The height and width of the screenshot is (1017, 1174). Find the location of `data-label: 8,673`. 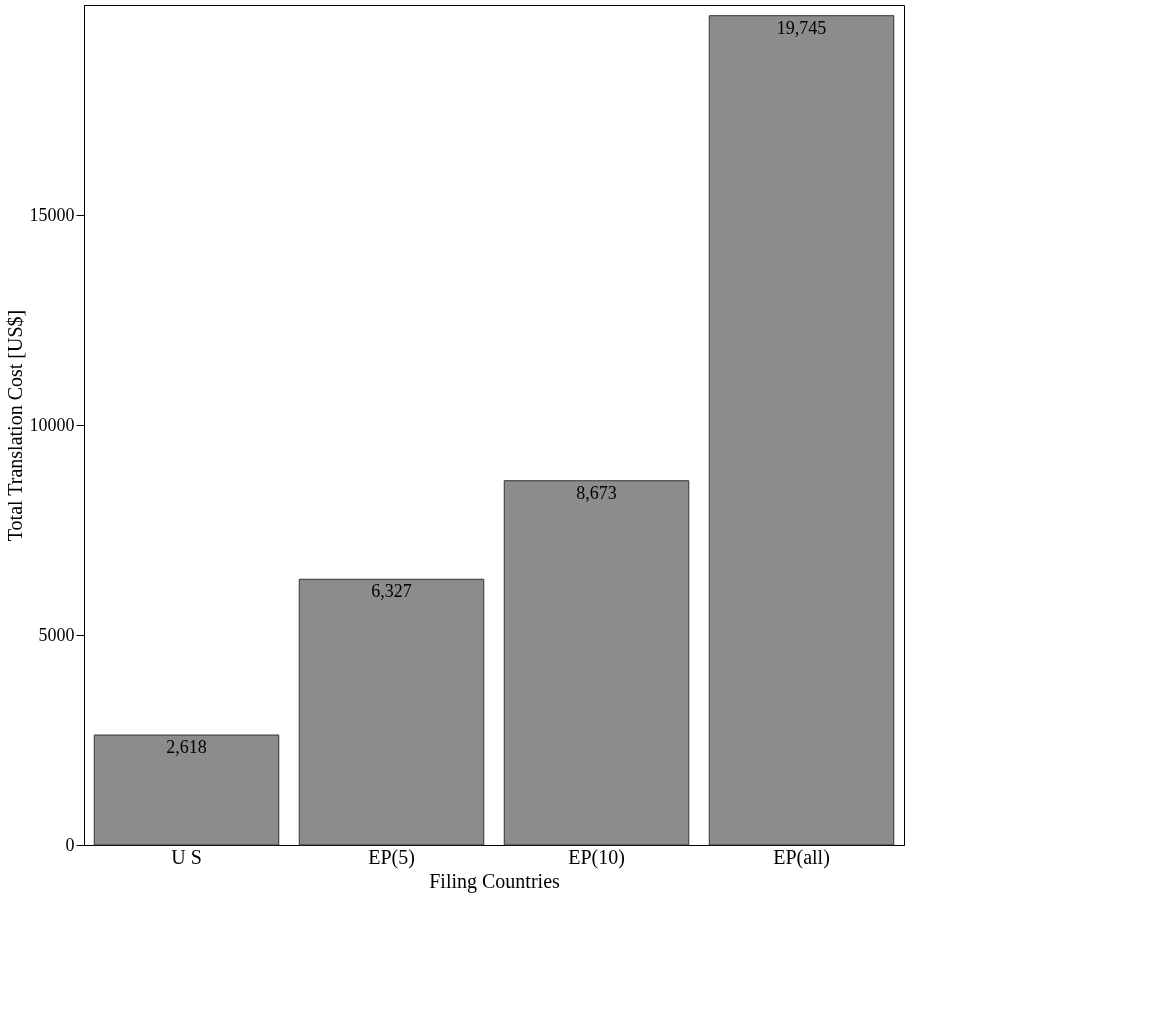

data-label: 8,673 is located at coordinates (596, 492).